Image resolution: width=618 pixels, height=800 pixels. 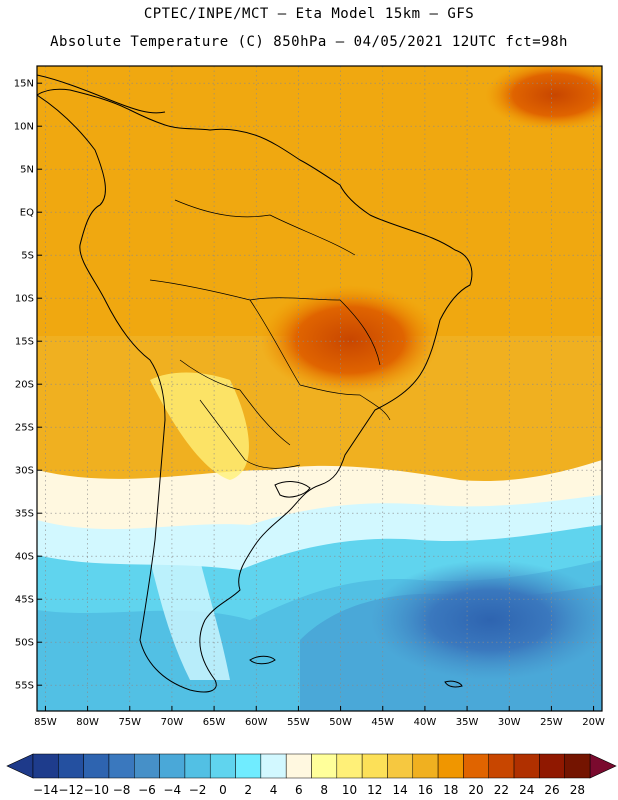 I want to click on lat-tick-label: 30S, so click(x=24, y=471).